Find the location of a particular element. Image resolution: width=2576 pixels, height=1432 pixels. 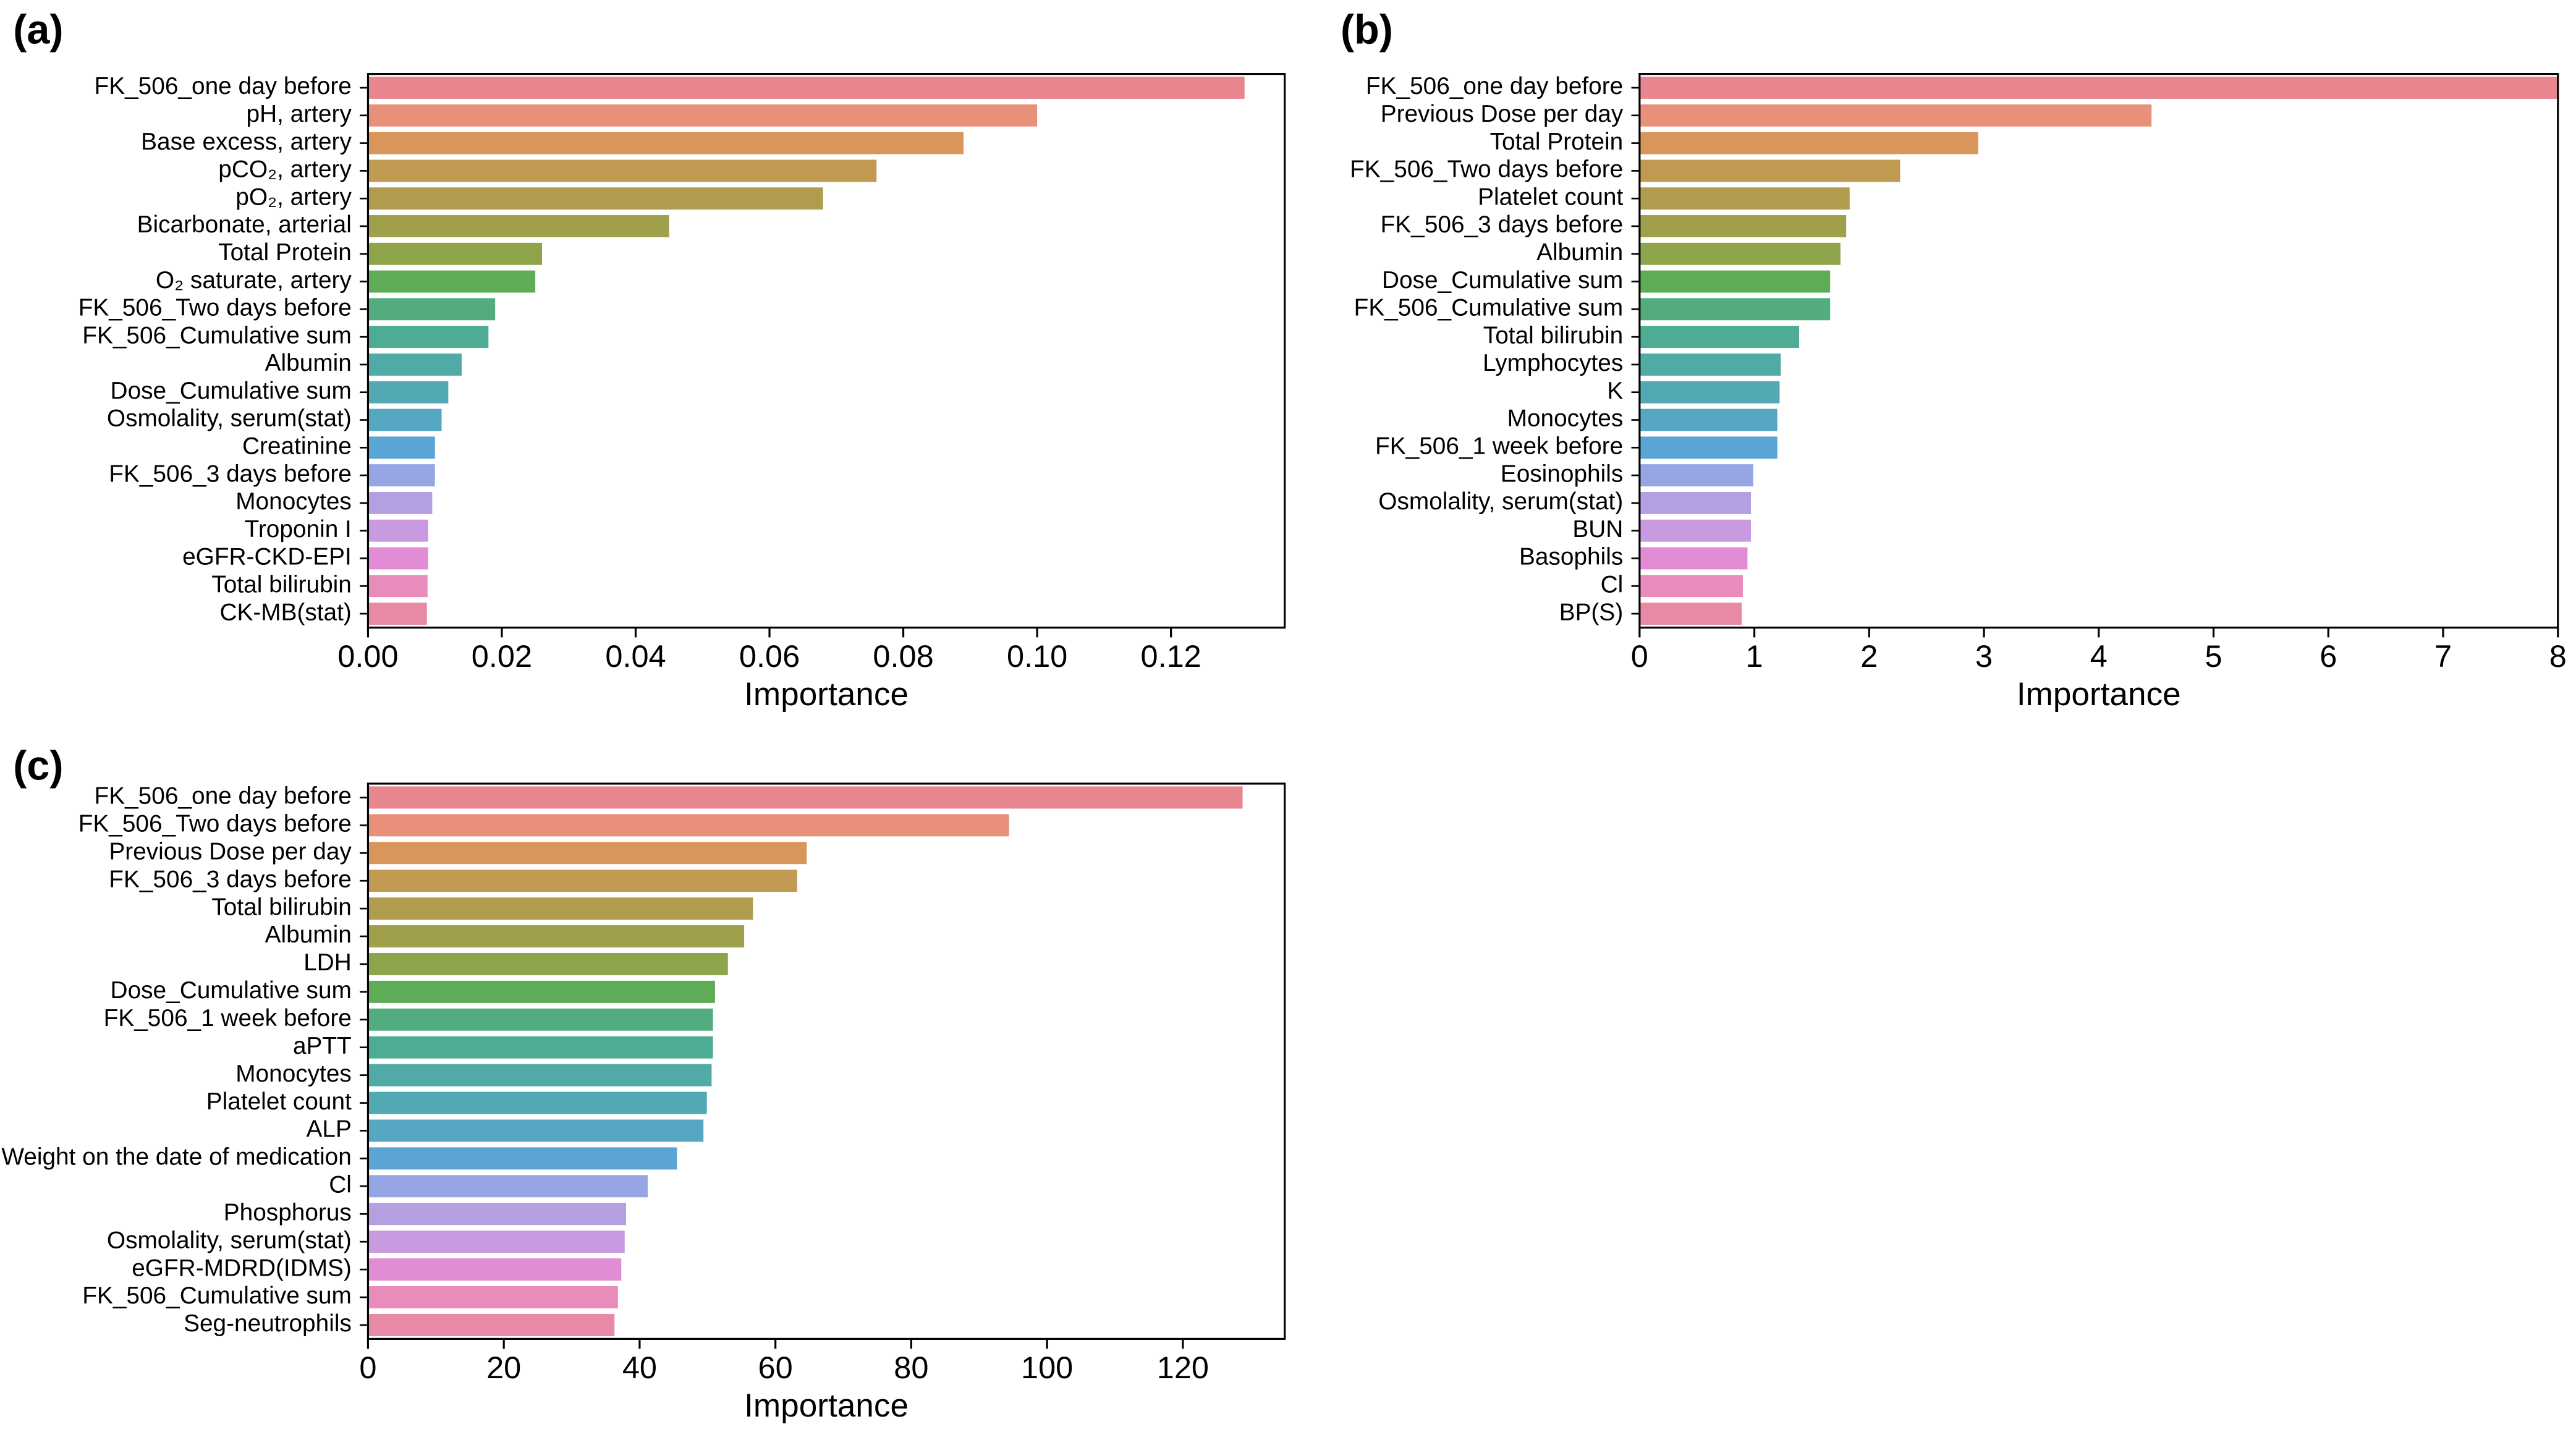

y-tick-label: FK_506_one day before is located at coordinates (223, 86).